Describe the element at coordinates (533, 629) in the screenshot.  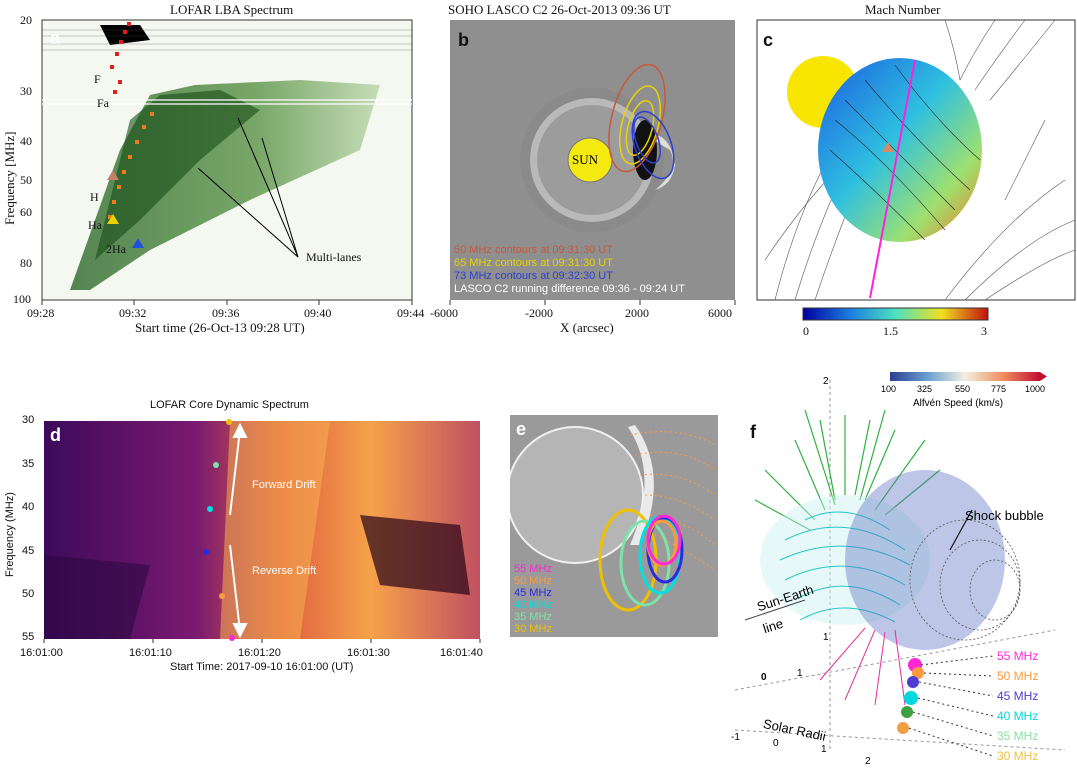
I see `e-legend-5: 30 MHz` at that location.